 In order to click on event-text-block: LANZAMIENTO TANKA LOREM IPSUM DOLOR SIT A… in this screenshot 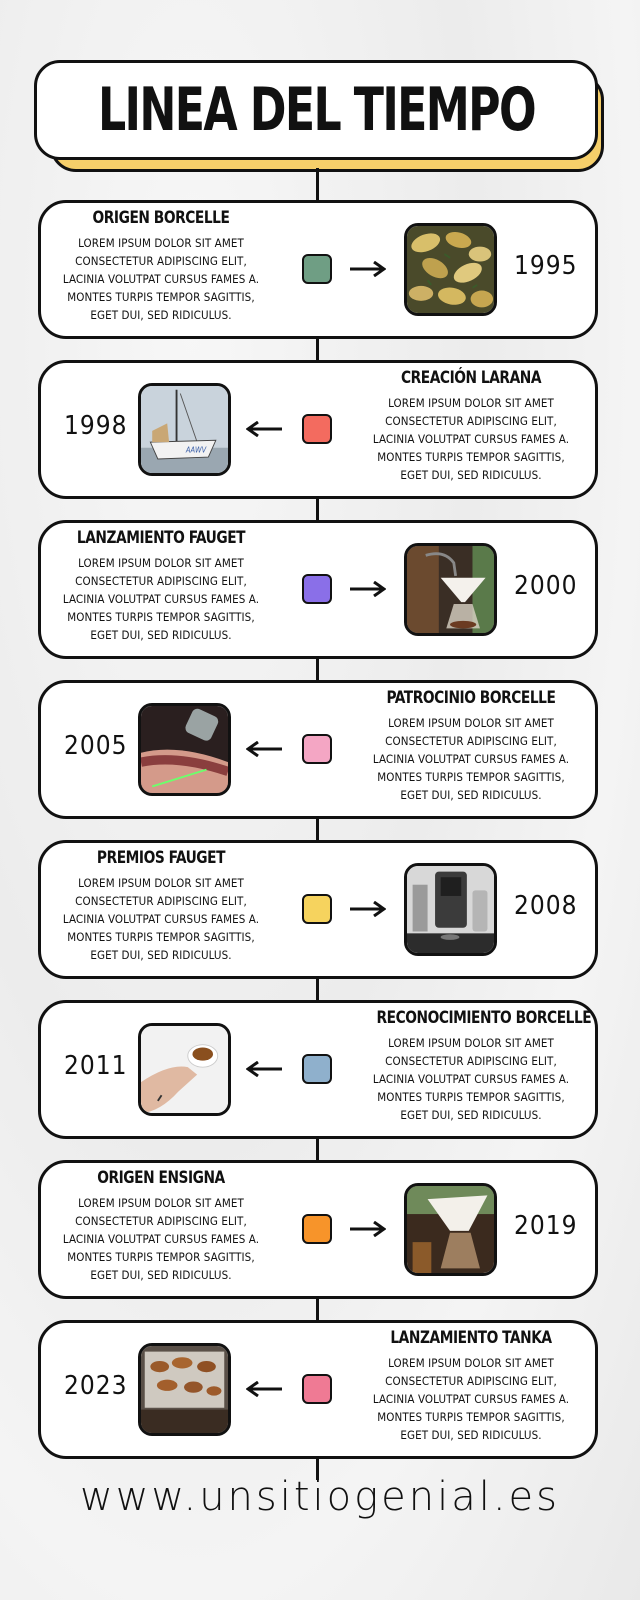, I will do `click(471, 1386)`.